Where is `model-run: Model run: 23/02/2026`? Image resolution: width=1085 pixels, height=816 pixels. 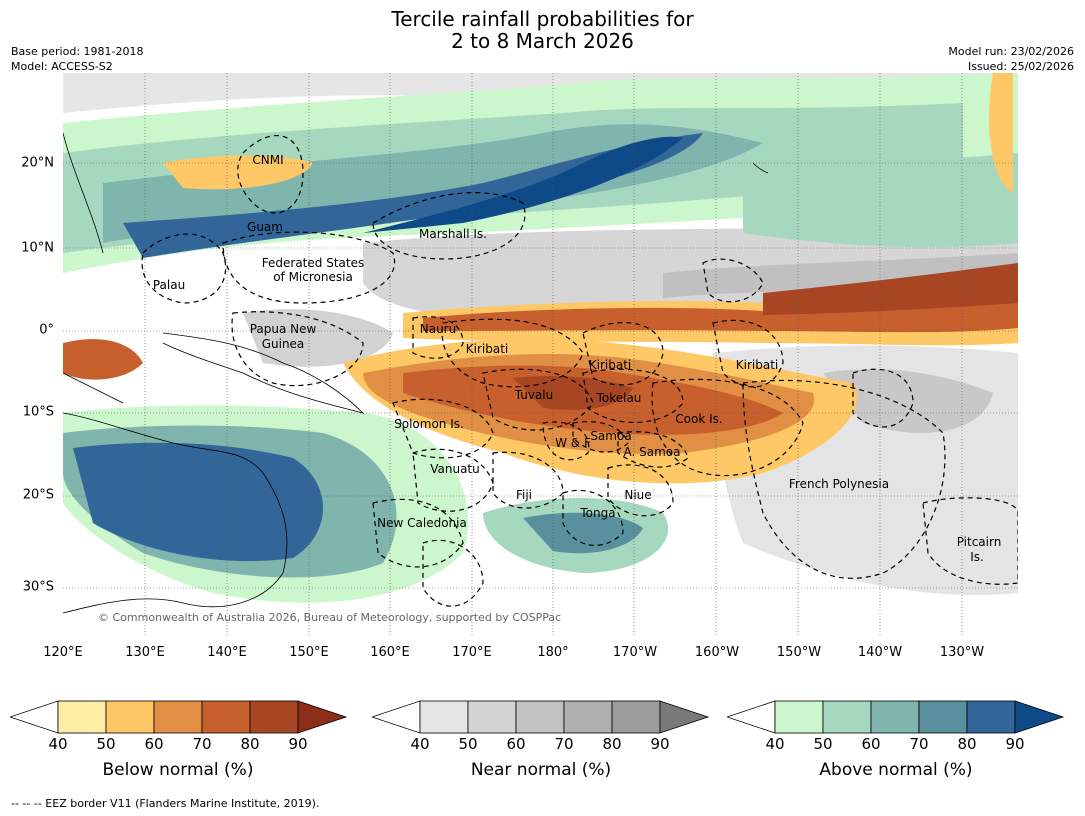
model-run: Model run: 23/02/2026 is located at coordinates (1011, 51).